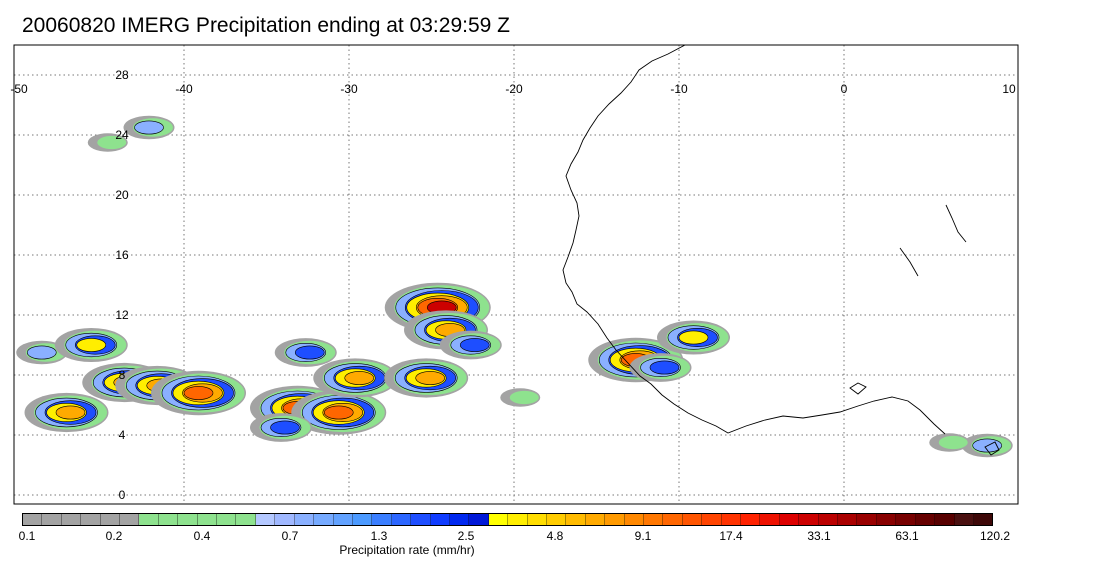  Describe the element at coordinates (819, 536) in the screenshot. I see `colorbar-tick-label: 33.1` at that location.